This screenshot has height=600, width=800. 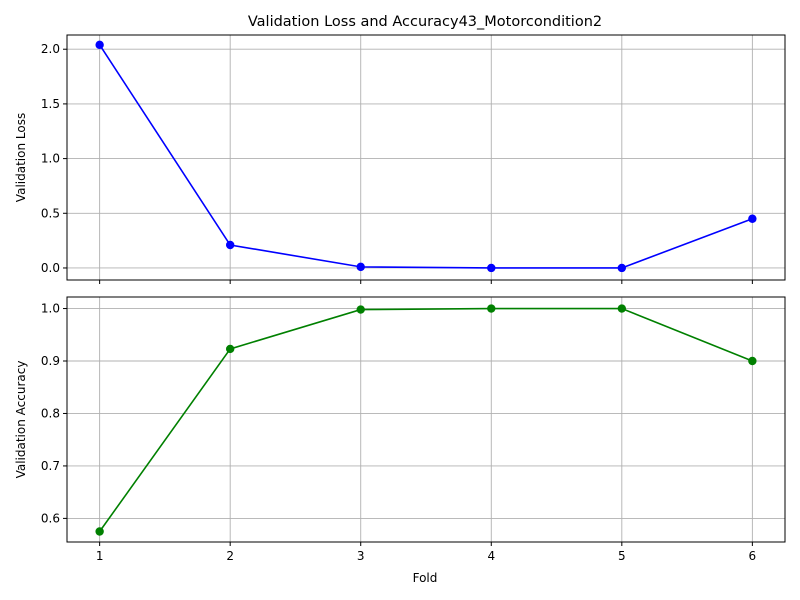 What do you see at coordinates (50, 518) in the screenshot?
I see `accuracy-y-tick-label: 0.6` at bounding box center [50, 518].